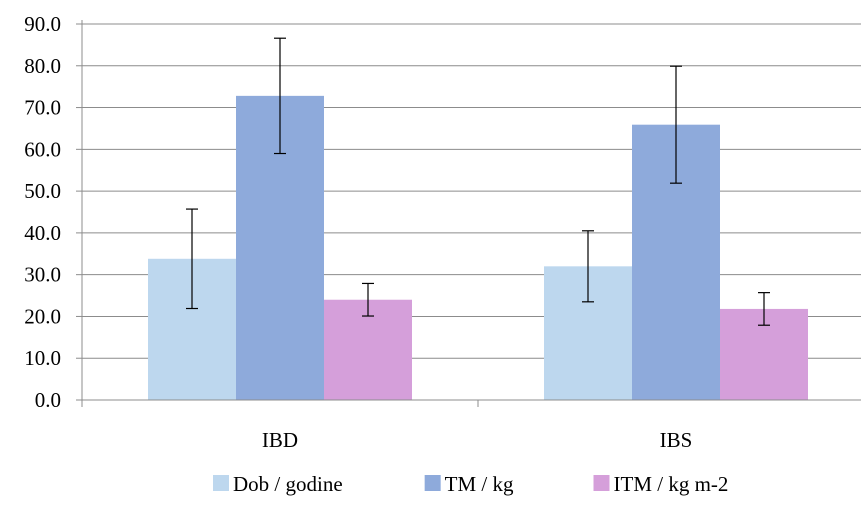 The image size is (861, 505). What do you see at coordinates (42, 66) in the screenshot?
I see `y-tick-label: 80.0` at bounding box center [42, 66].